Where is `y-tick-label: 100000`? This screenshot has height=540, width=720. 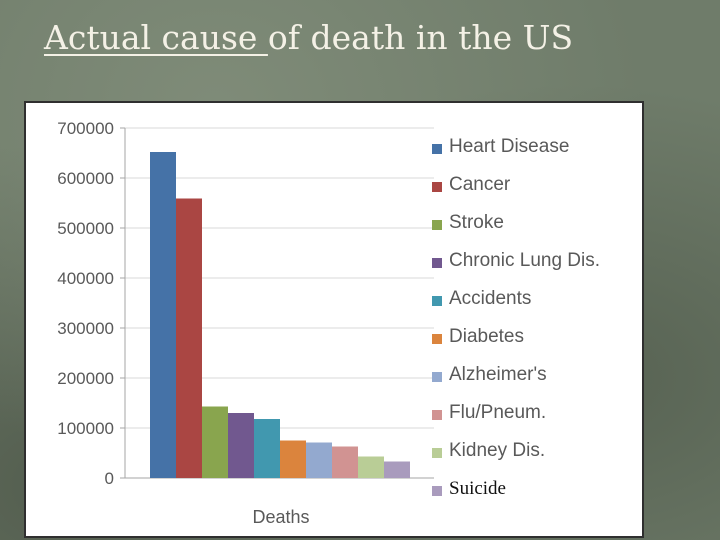 y-tick-label: 100000 is located at coordinates (85, 428).